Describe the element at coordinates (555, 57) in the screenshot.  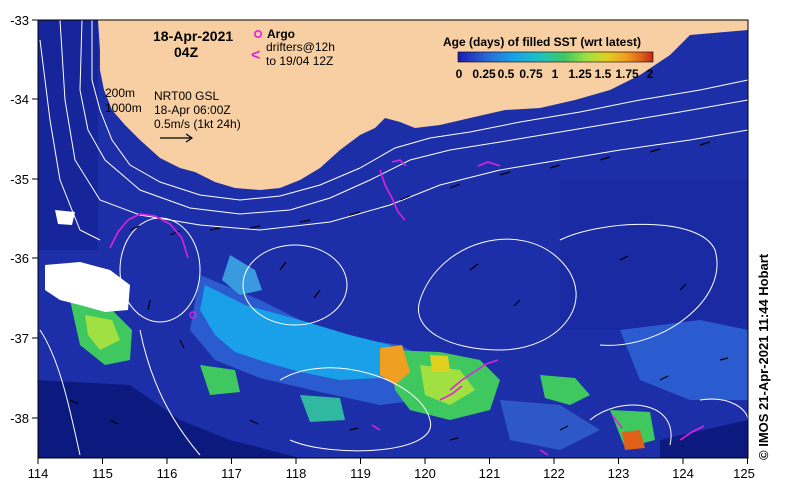
I see `sst-colorbar` at that location.